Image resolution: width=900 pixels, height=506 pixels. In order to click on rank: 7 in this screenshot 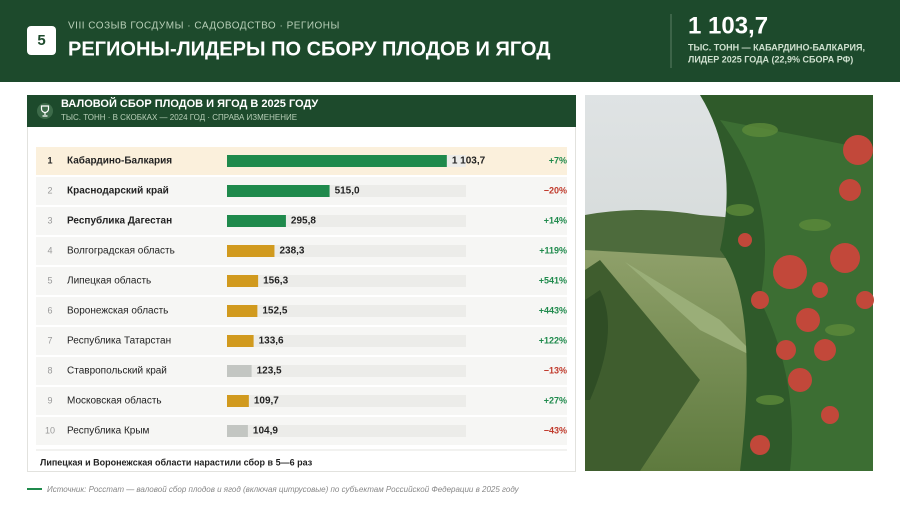, I will do `click(49, 340)`.